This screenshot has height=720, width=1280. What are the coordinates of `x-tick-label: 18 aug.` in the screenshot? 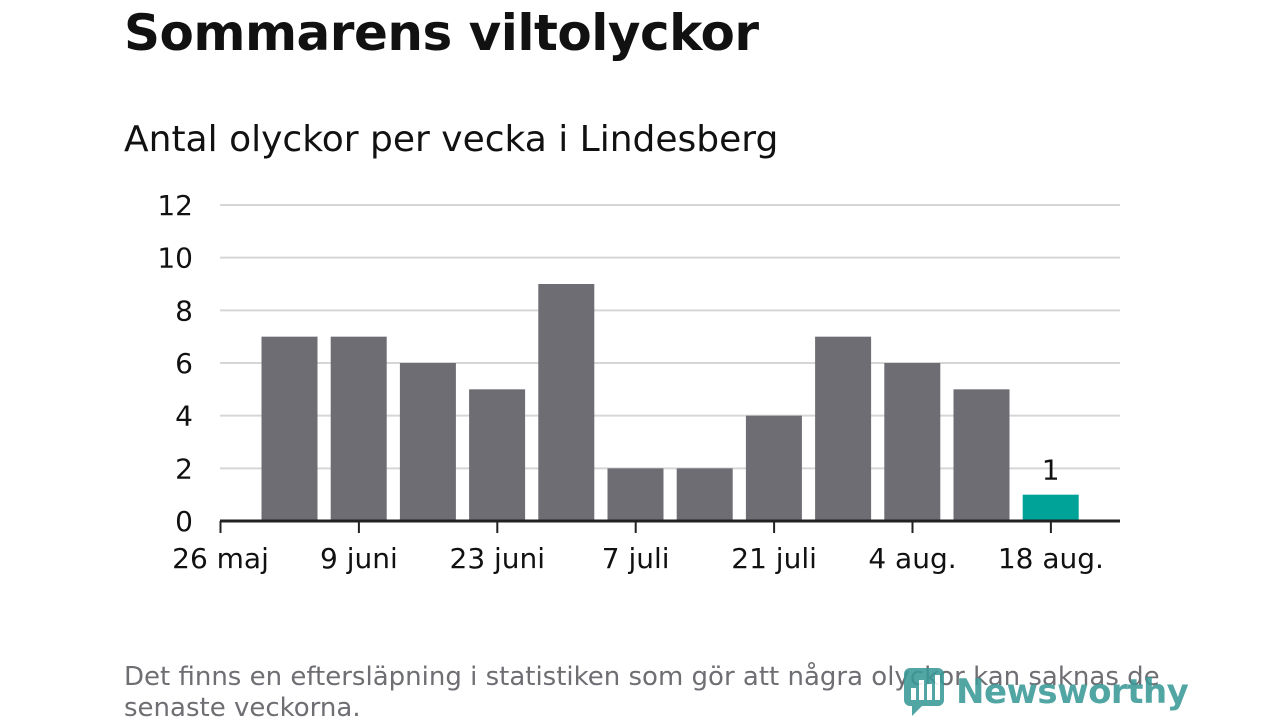 It's located at (1051, 558).